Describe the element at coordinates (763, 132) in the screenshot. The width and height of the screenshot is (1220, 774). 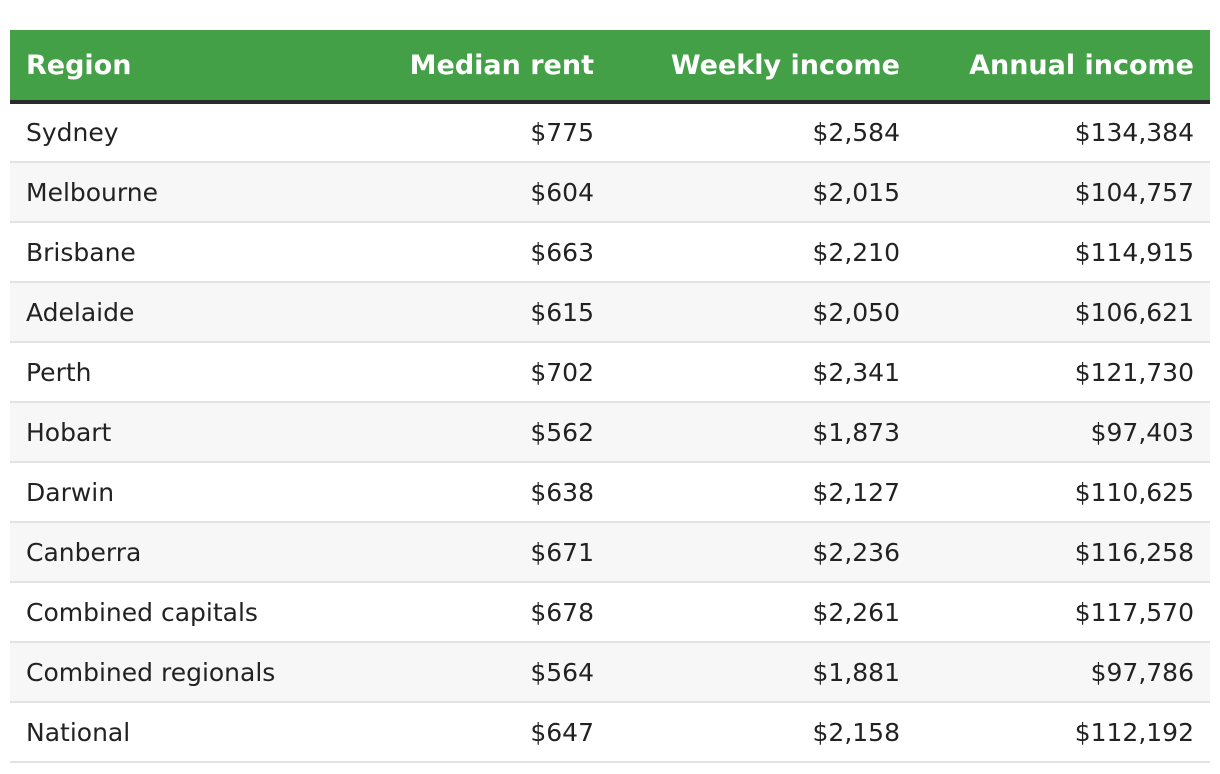
I see `cell-weekly-income: $2,584` at that location.